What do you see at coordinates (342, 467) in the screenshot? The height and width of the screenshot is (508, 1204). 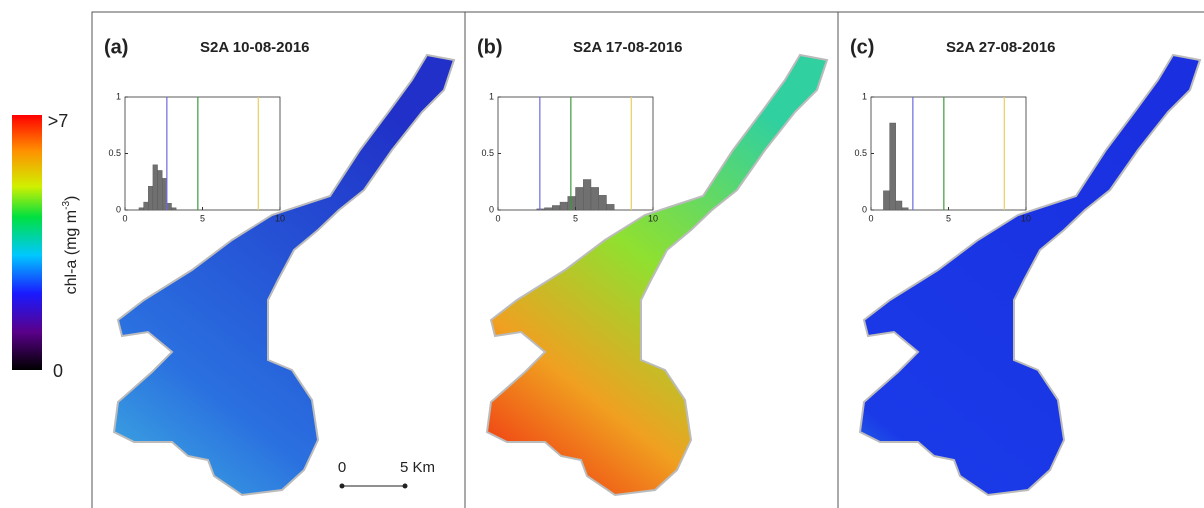 I see `scale-start: 0` at bounding box center [342, 467].